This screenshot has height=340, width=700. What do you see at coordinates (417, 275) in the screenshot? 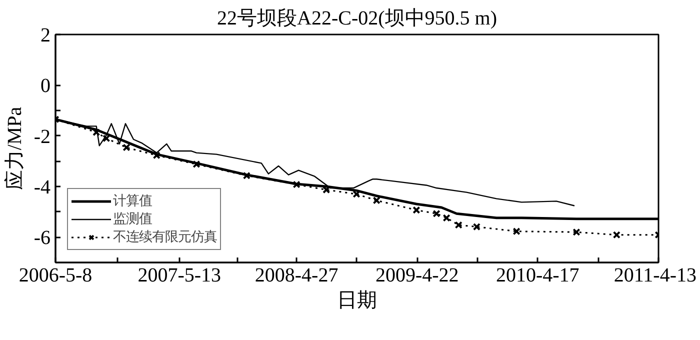
I see `x-tick-label: 2009-4-22` at bounding box center [417, 275].